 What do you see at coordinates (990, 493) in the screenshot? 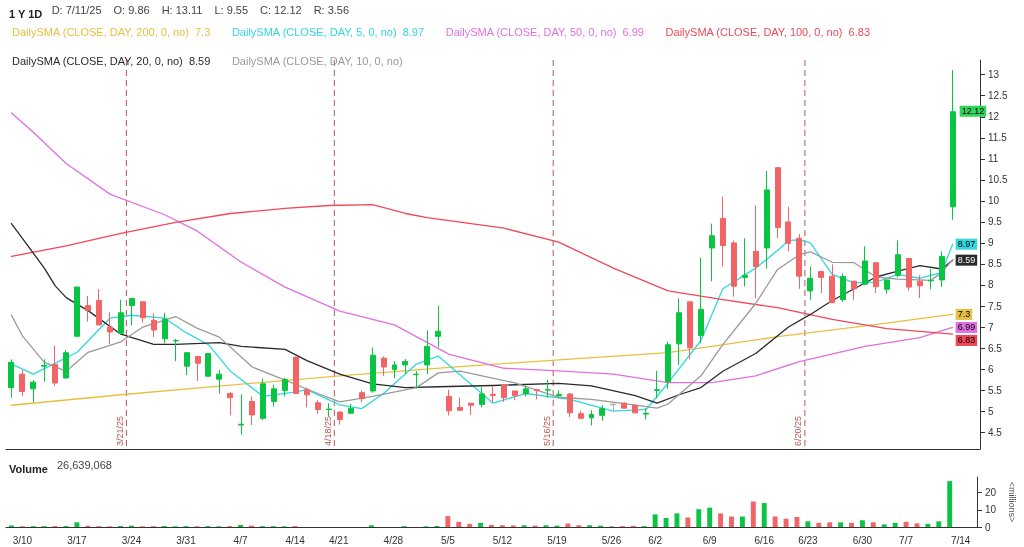
I see `y-tick-label: 20` at bounding box center [990, 493].